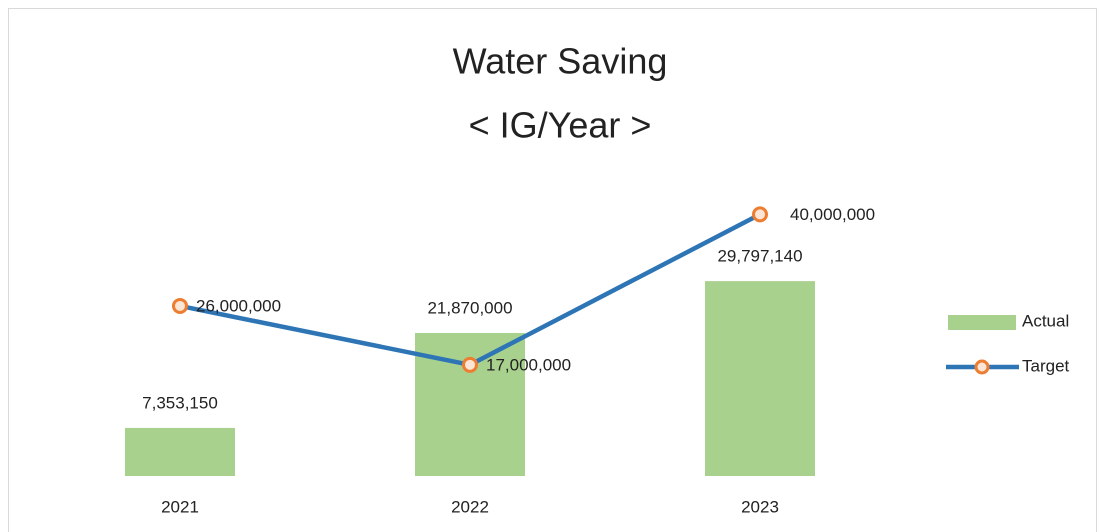 The image size is (1105, 532). What do you see at coordinates (560, 125) in the screenshot?
I see `chart-subtitle: < IG/Year >` at bounding box center [560, 125].